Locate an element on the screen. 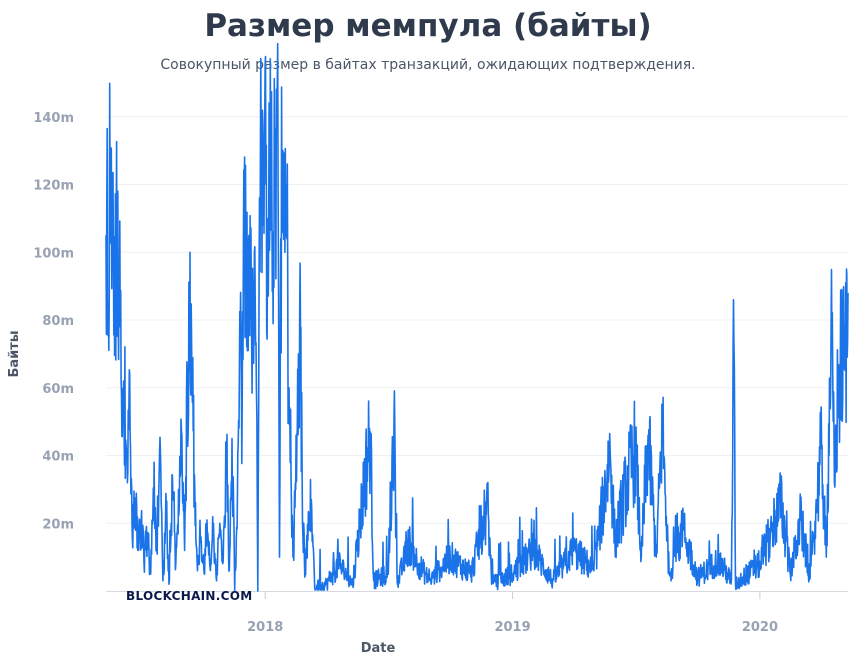 This screenshot has height=663, width=856. watermark-logo: BLOCKCHAIN.COM is located at coordinates (189, 596).